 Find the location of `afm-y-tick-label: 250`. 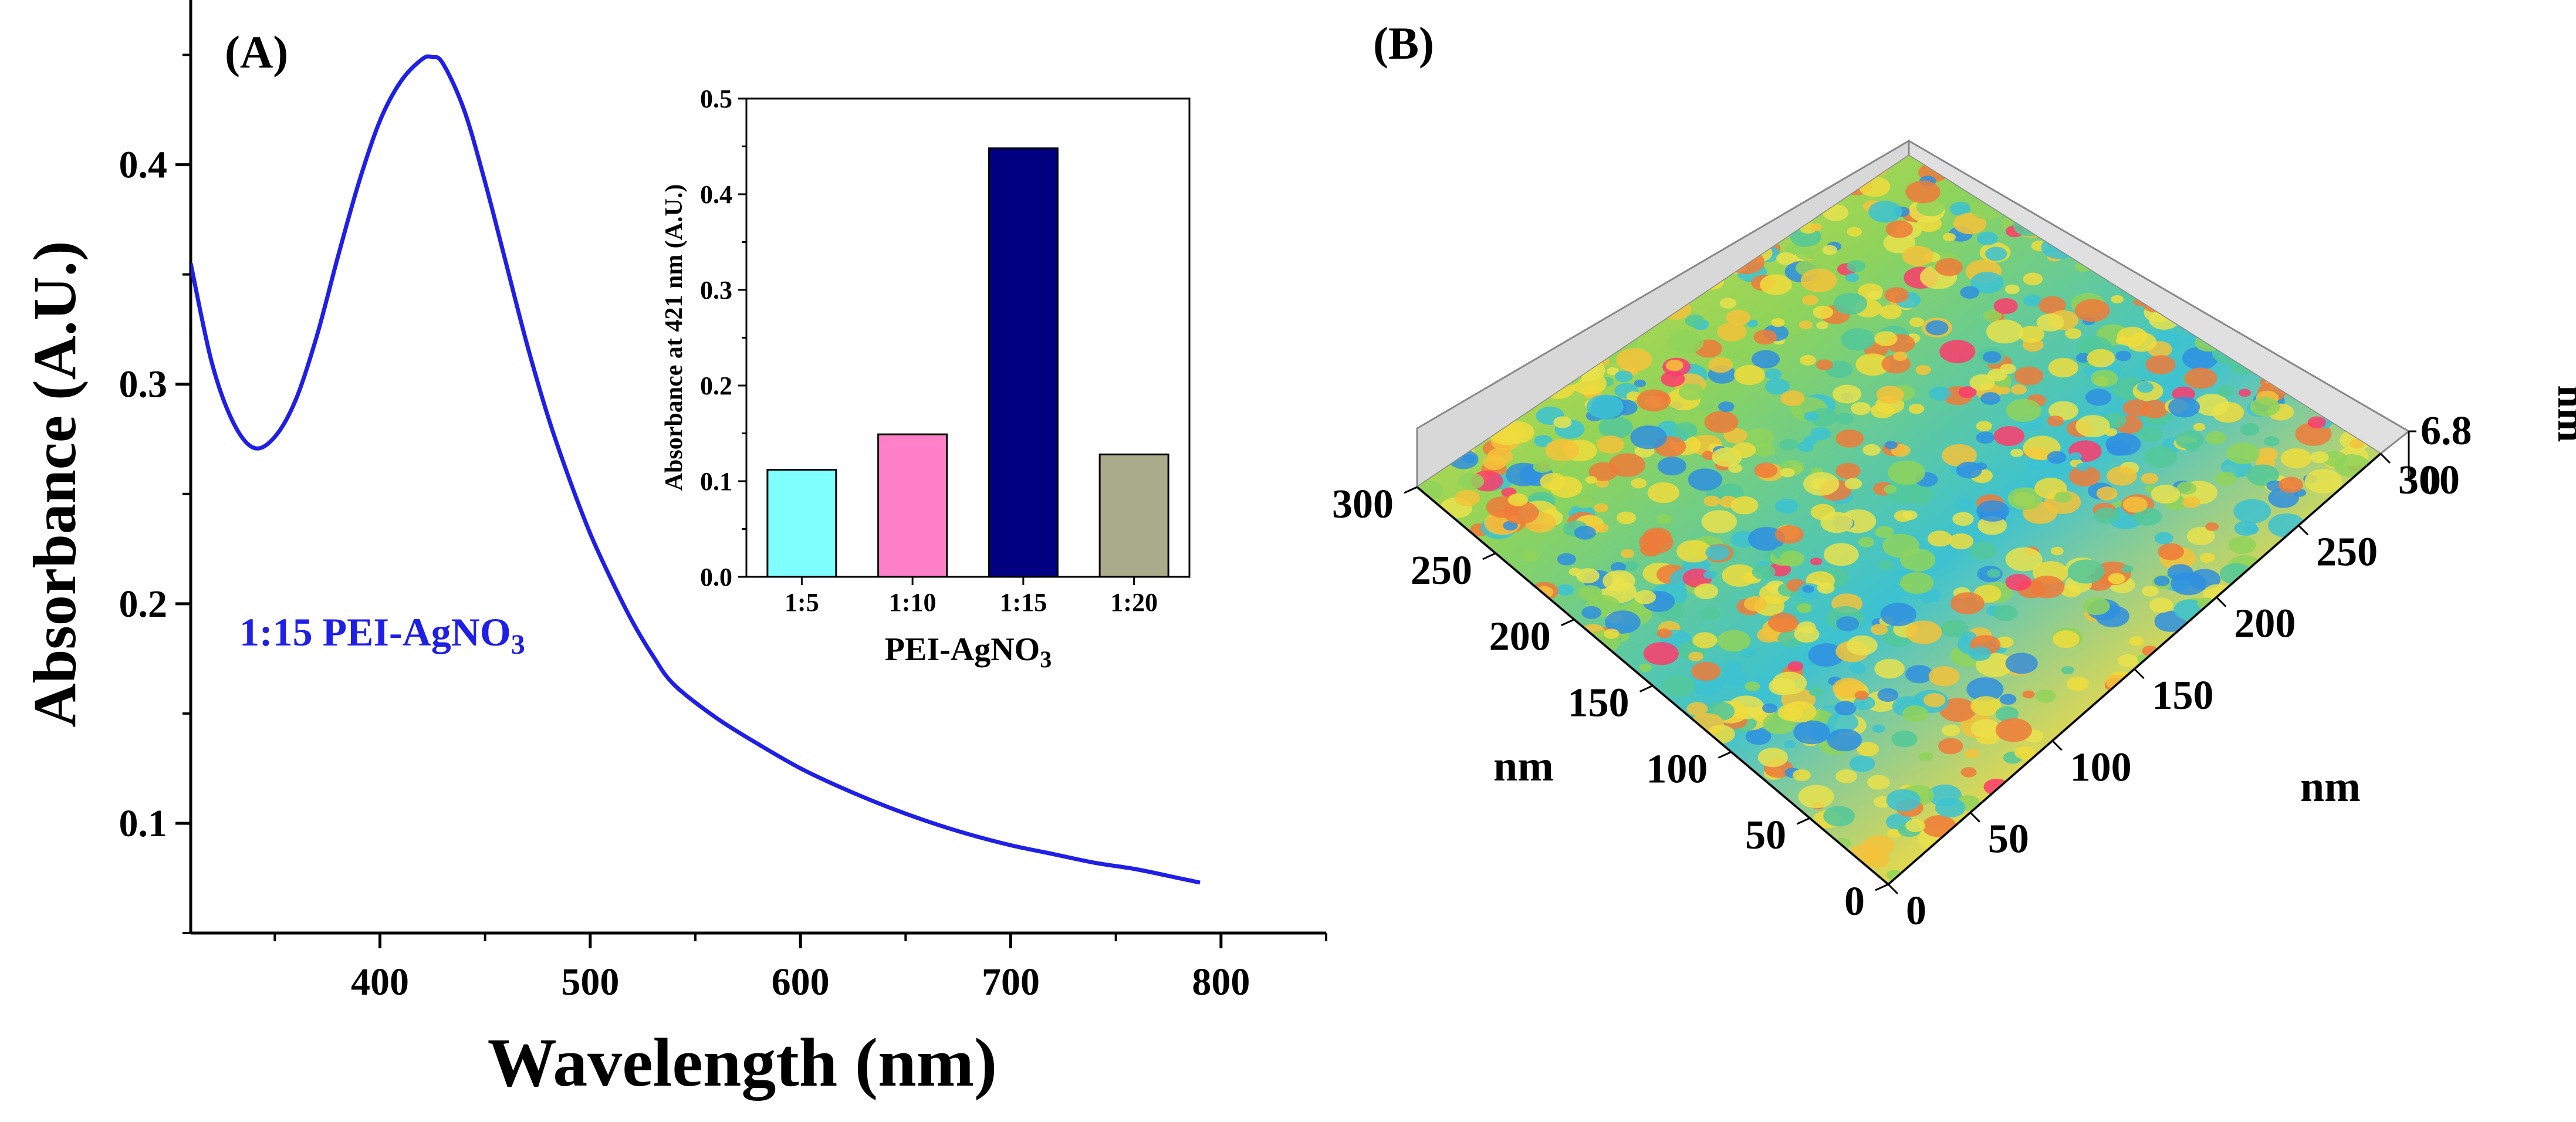

afm-y-tick-label: 250 is located at coordinates (2347, 551).